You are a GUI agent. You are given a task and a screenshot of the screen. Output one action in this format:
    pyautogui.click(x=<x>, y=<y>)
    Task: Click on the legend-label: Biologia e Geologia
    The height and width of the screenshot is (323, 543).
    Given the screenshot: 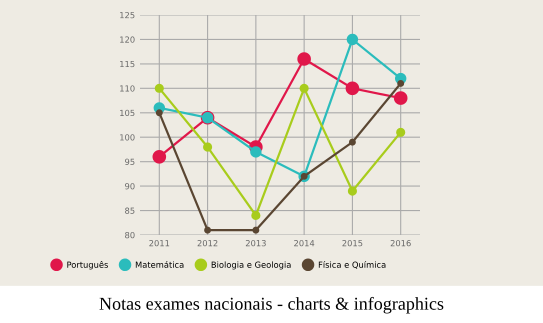 What is the action you would take?
    pyautogui.click(x=251, y=265)
    